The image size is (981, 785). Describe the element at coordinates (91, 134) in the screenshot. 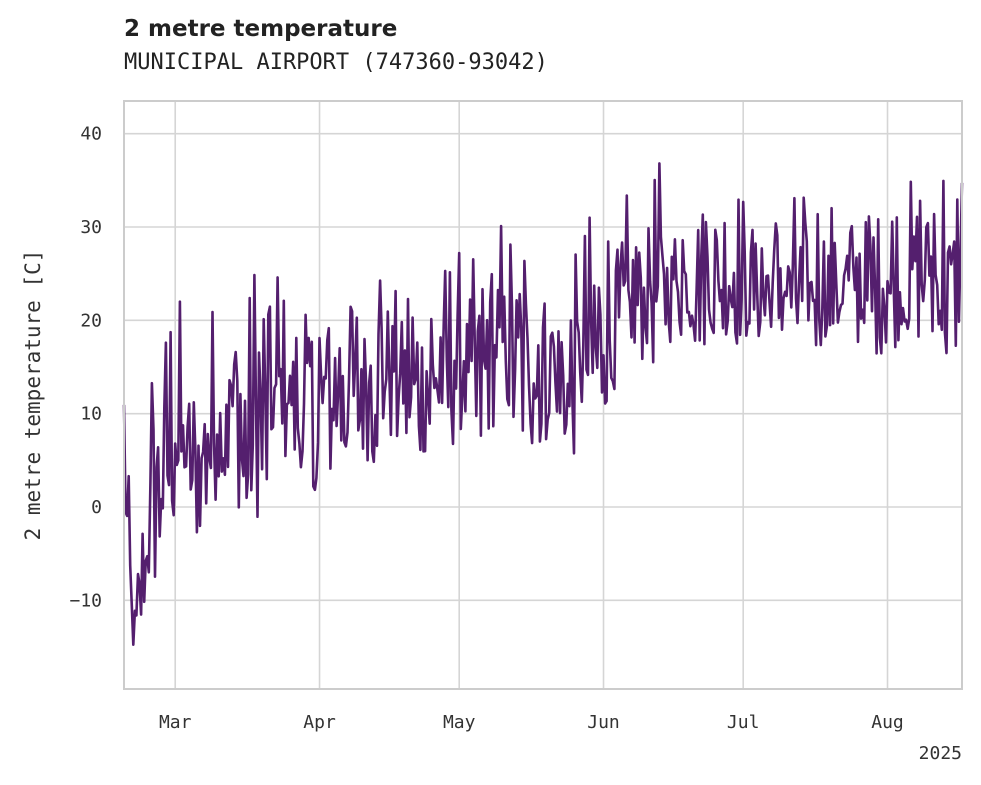

I see `y-tick-label: 40` at that location.